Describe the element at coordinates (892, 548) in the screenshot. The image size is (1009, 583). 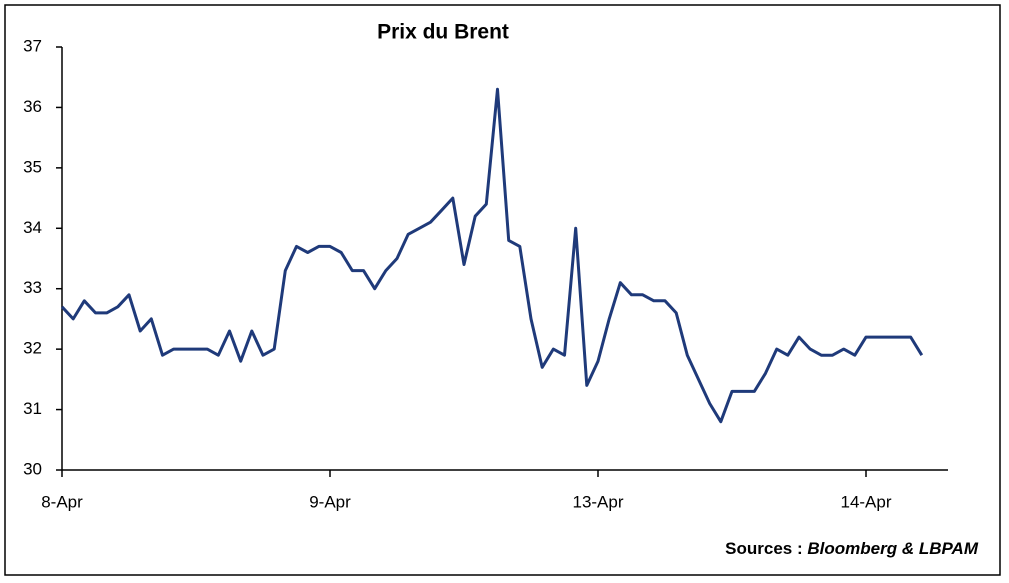
I see `source-name: Bloomberg & LBPAM` at that location.